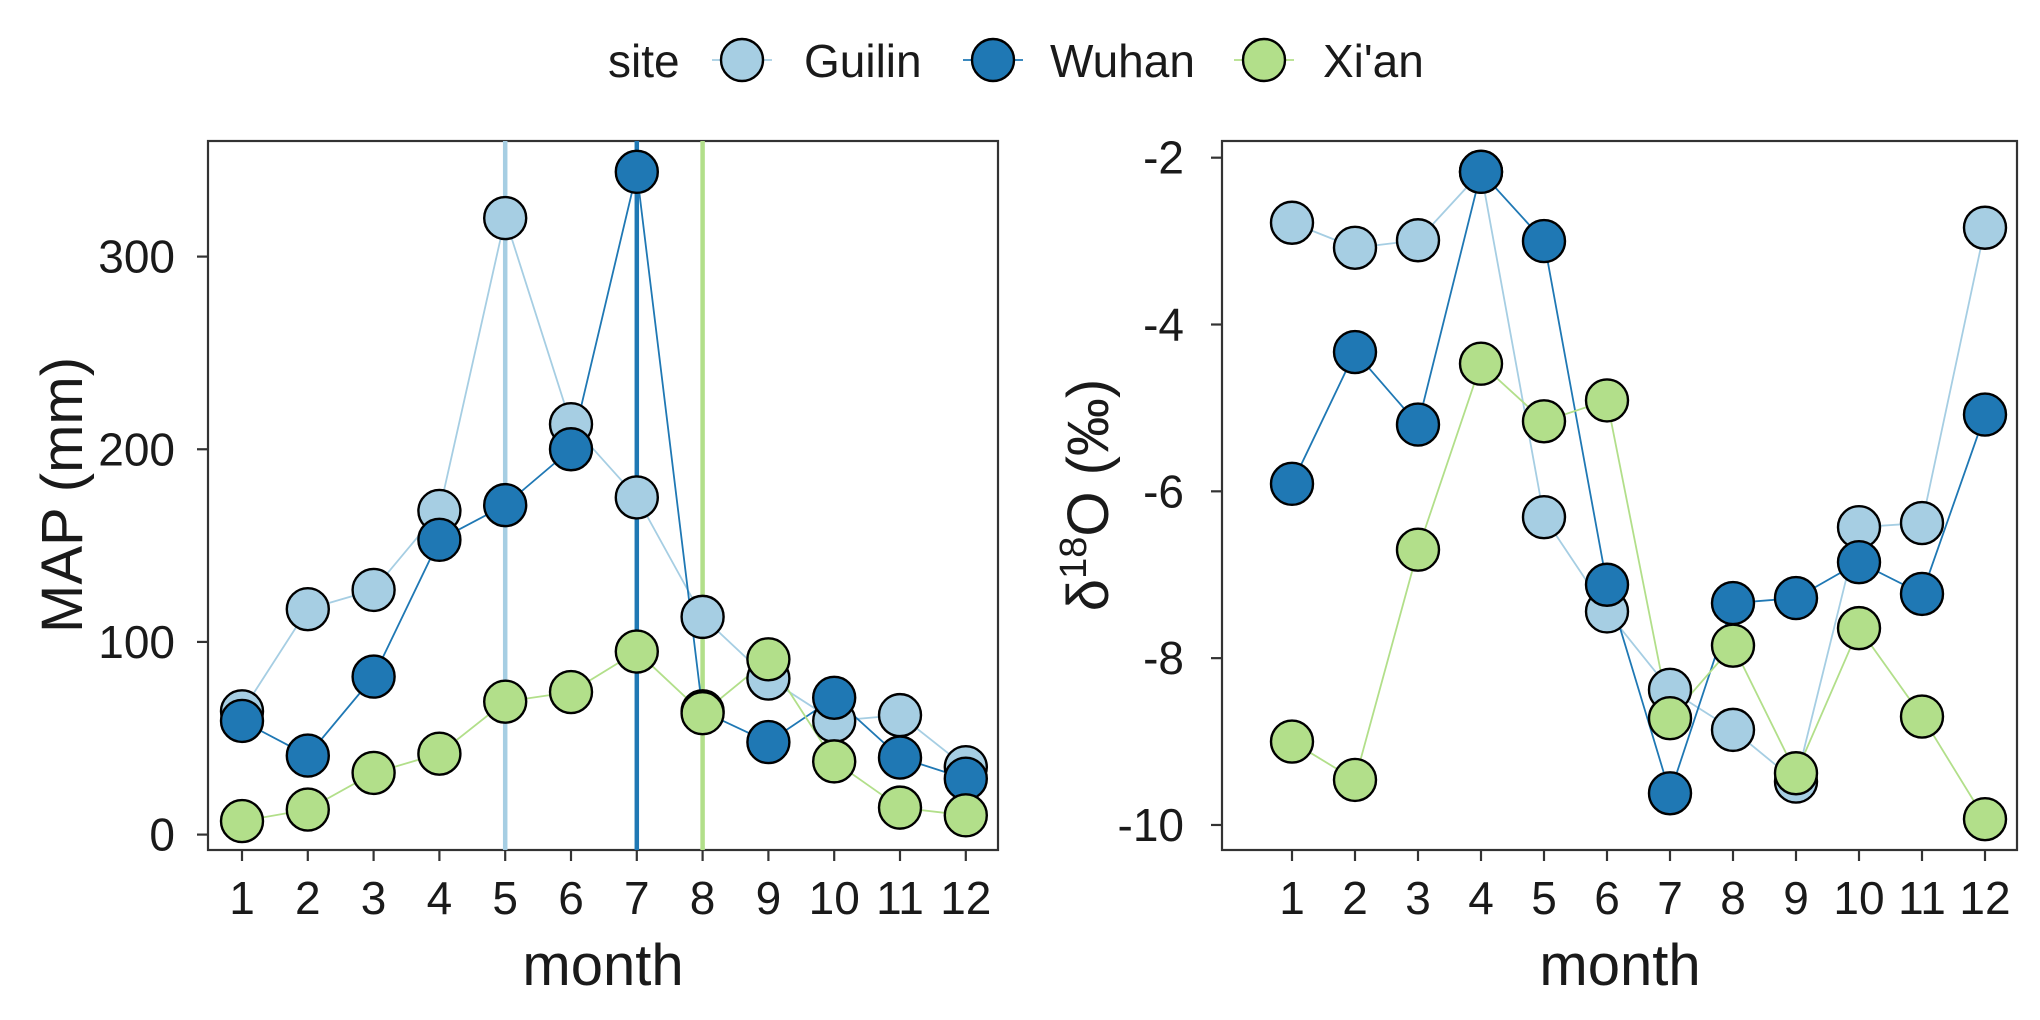 The height and width of the screenshot is (1020, 2040). What do you see at coordinates (1670, 898) in the screenshot?
I see `right-x-tick-label-7: 7` at bounding box center [1670, 898].